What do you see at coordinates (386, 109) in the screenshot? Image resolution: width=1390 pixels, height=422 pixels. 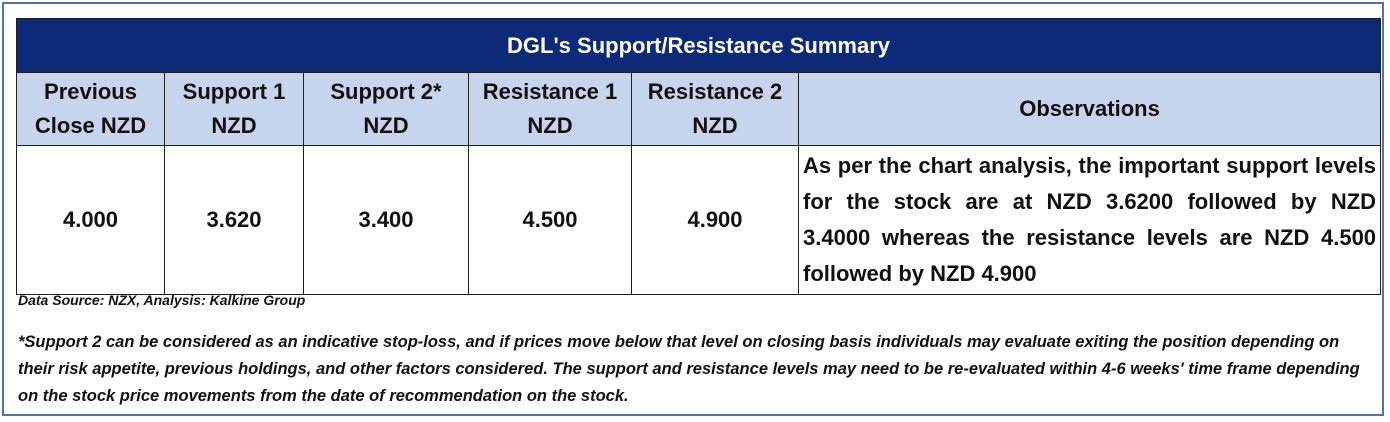 I see `header-support-2: Support 2* NZD` at bounding box center [386, 109].